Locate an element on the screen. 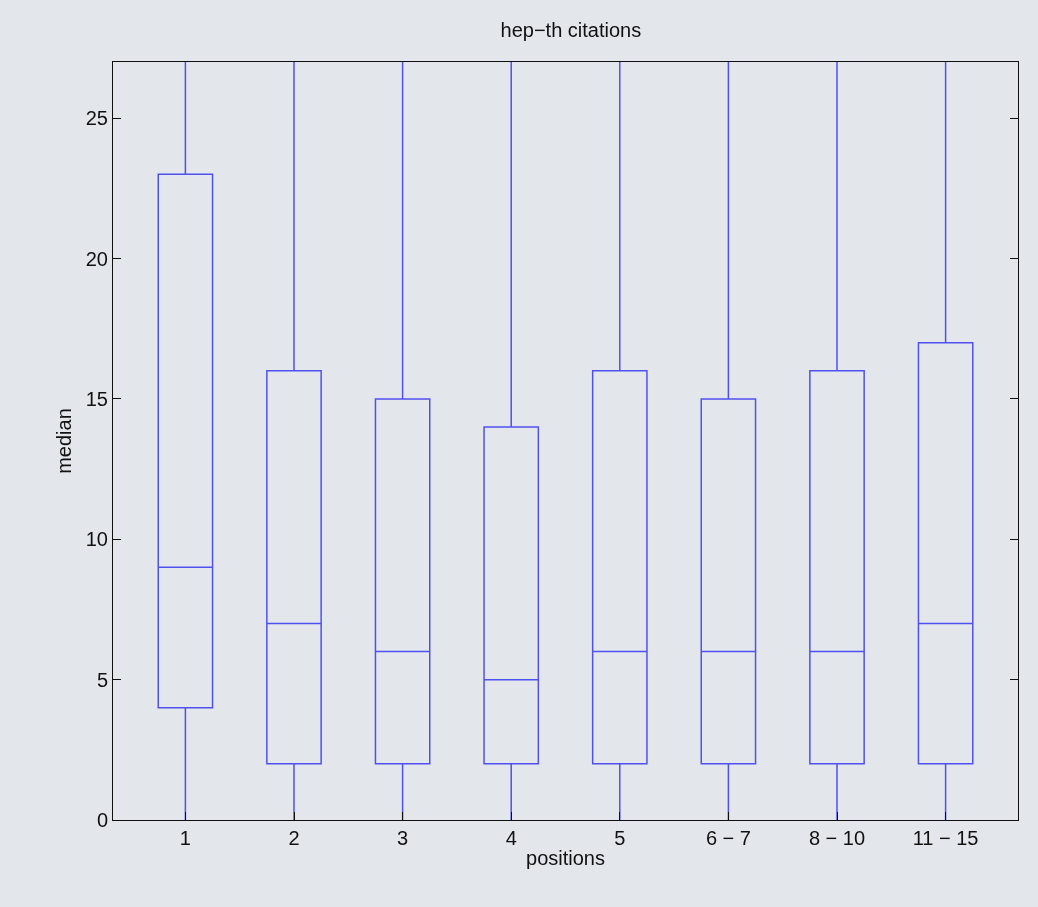 This screenshot has width=1038, height=907. y-tick-label: 20 is located at coordinates (96, 258).